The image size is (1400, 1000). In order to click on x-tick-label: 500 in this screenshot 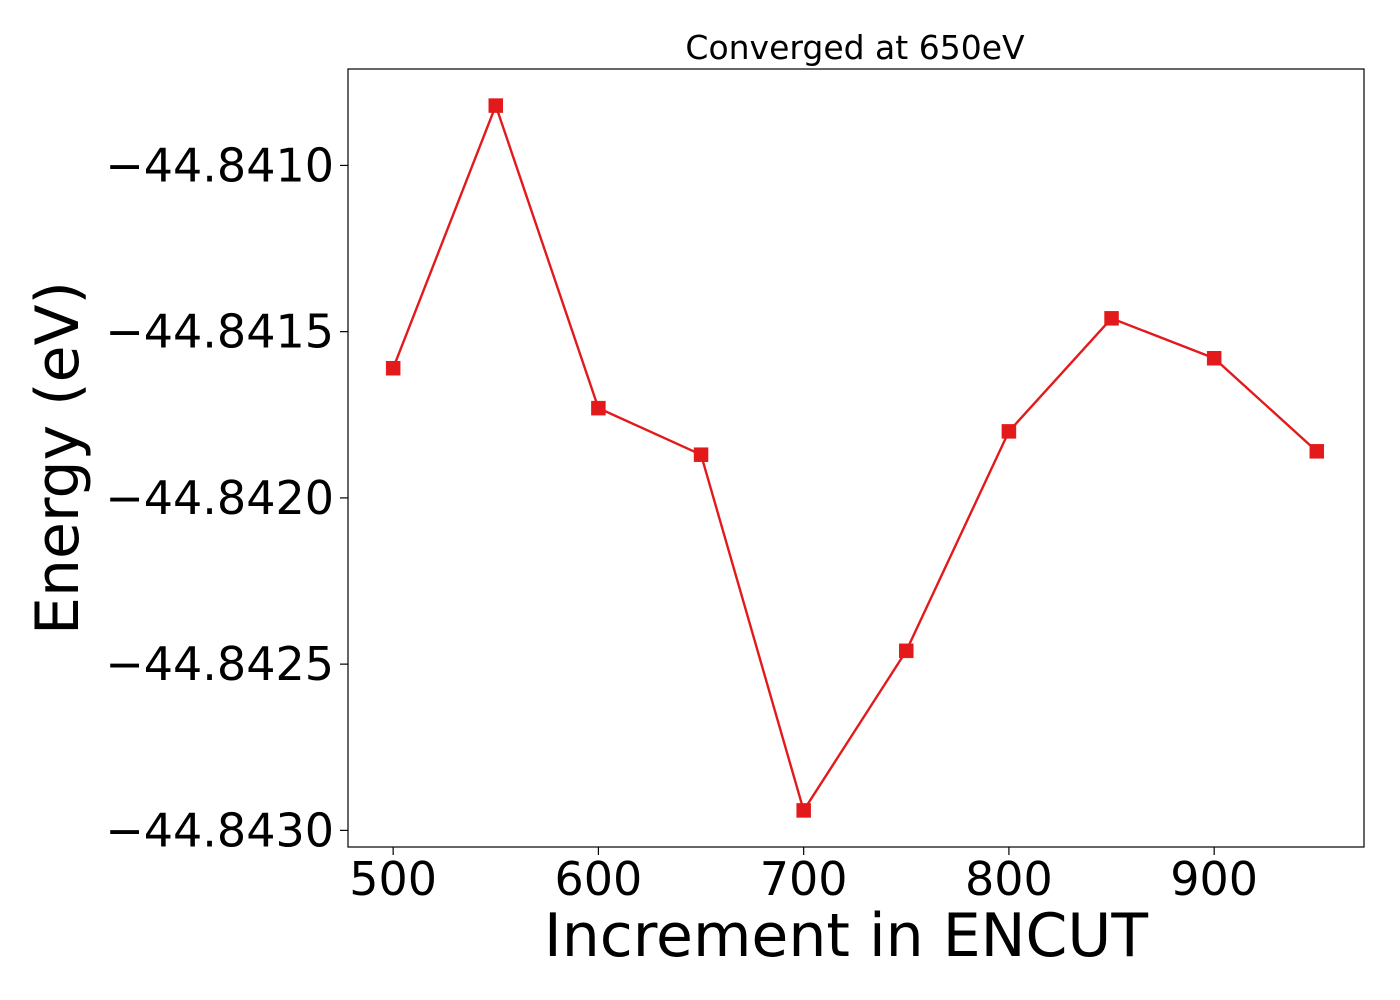, I will do `click(393, 879)`.